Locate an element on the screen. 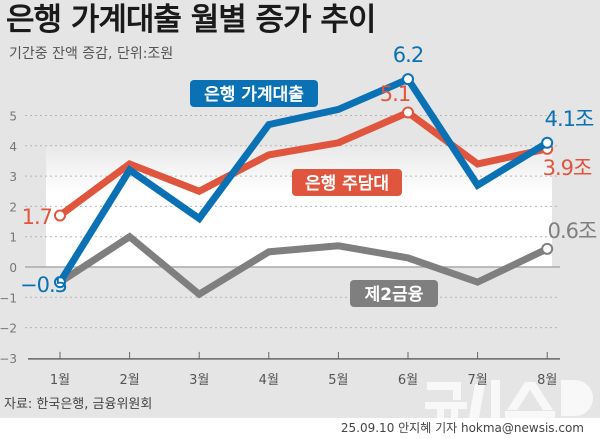 The width and height of the screenshot is (600, 439). data-label: 1.7 is located at coordinates (37, 217).